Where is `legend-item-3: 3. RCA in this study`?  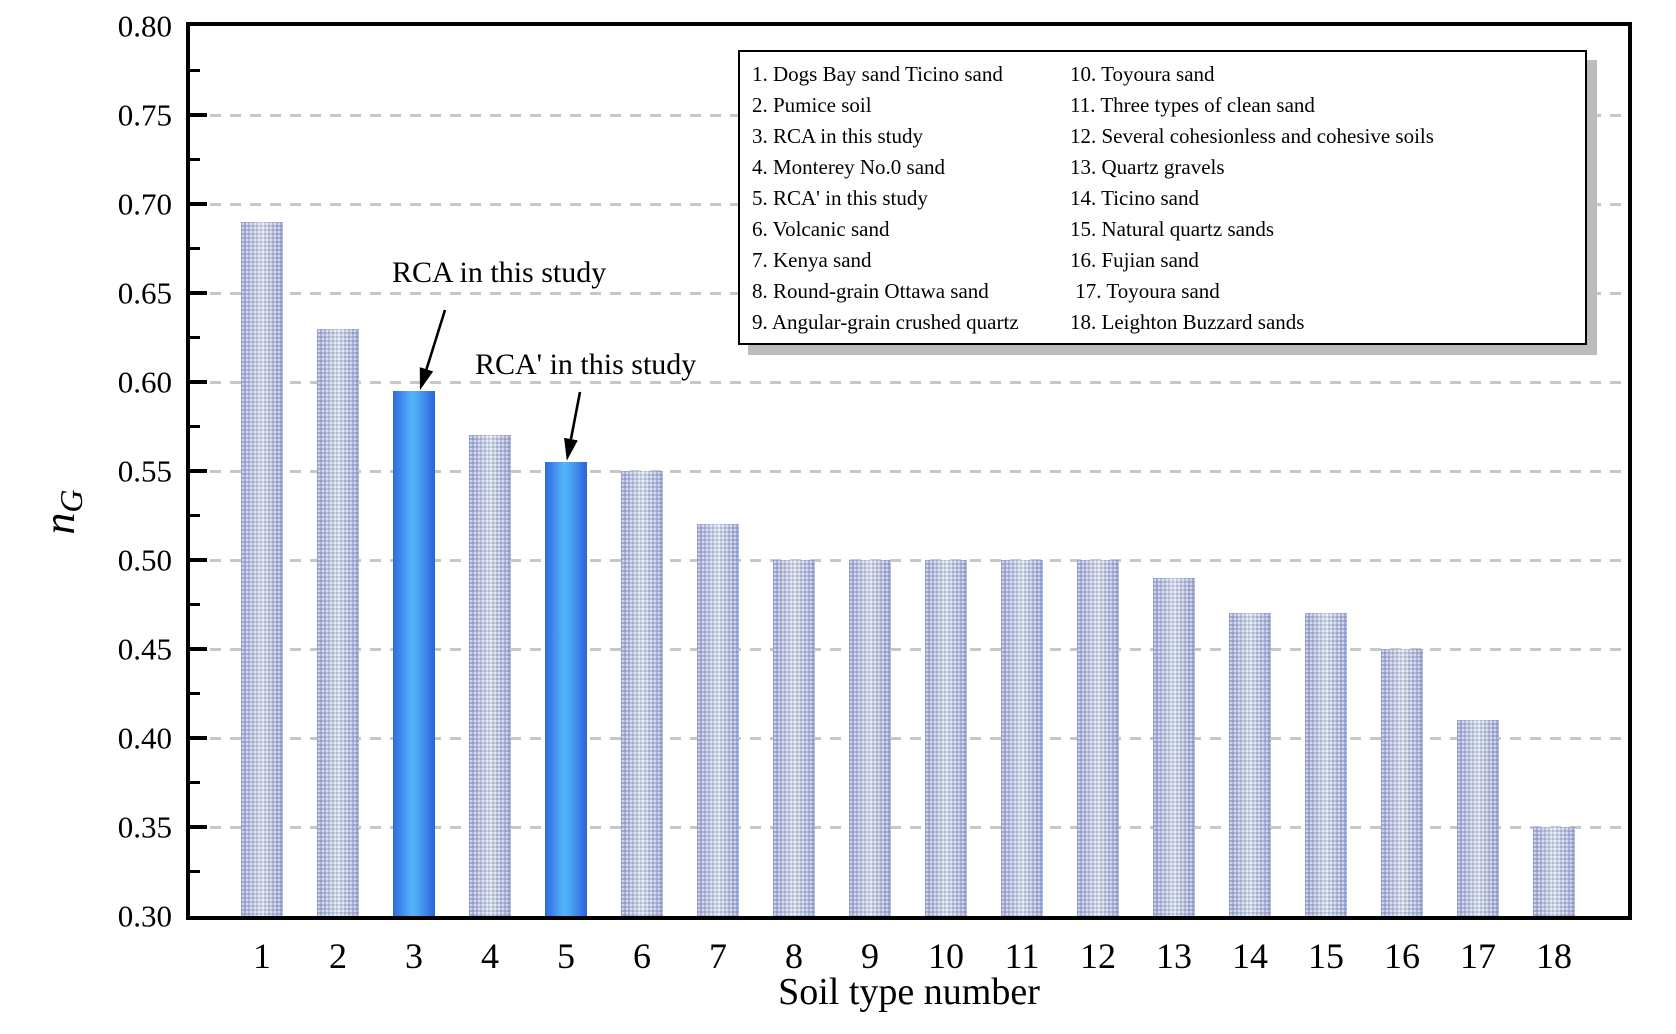 legend-item-3: 3. RCA in this study is located at coordinates (837, 136).